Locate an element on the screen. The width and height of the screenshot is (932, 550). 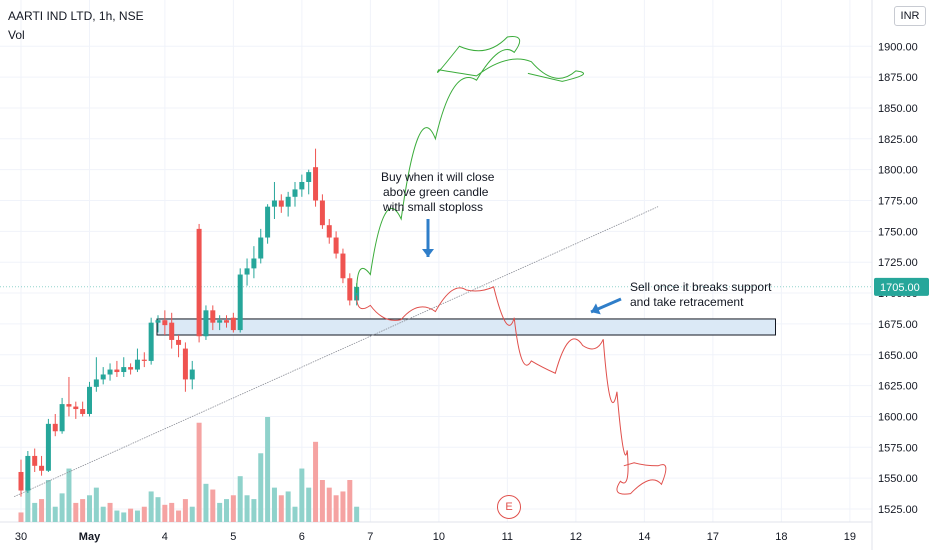
last-price-label: 1705.00 is located at coordinates (900, 288).